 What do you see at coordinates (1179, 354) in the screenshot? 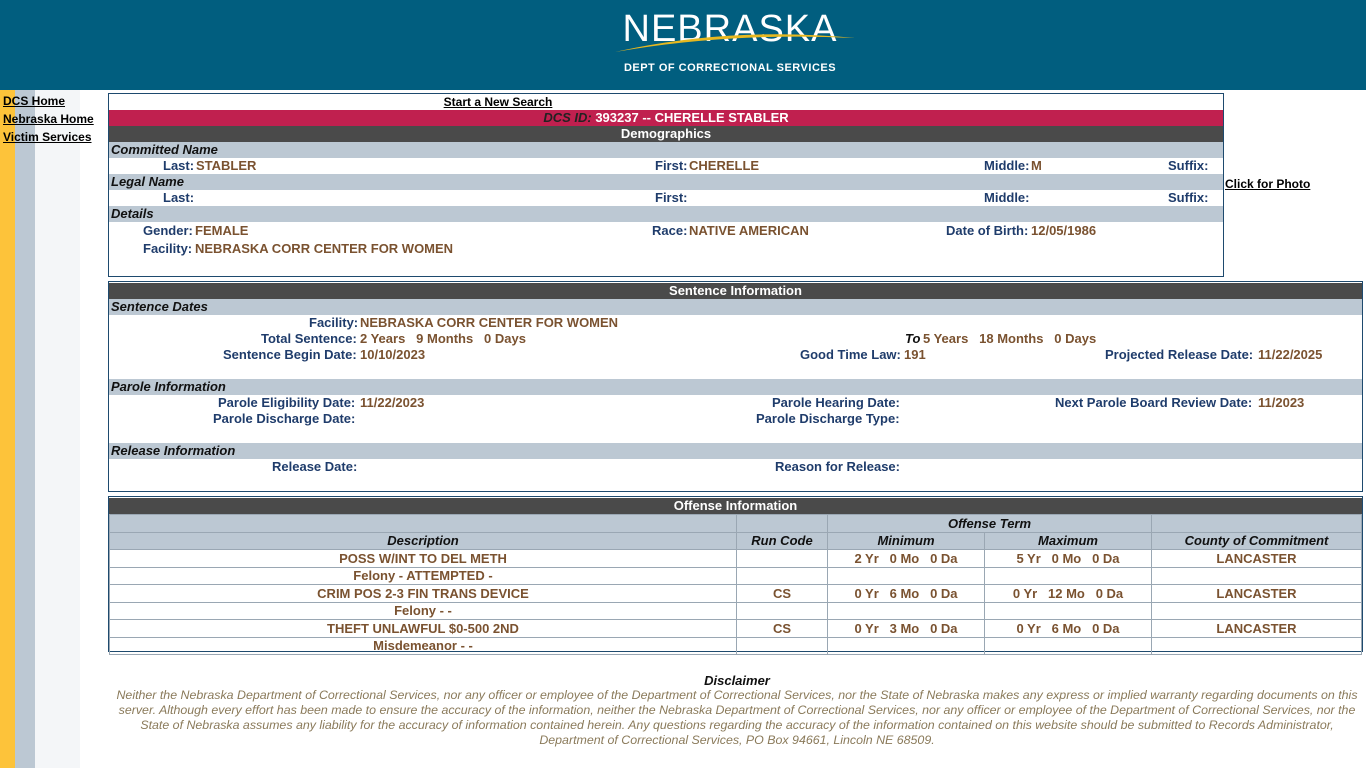
I see `projected-release-label: Projected Release Date:` at bounding box center [1179, 354].